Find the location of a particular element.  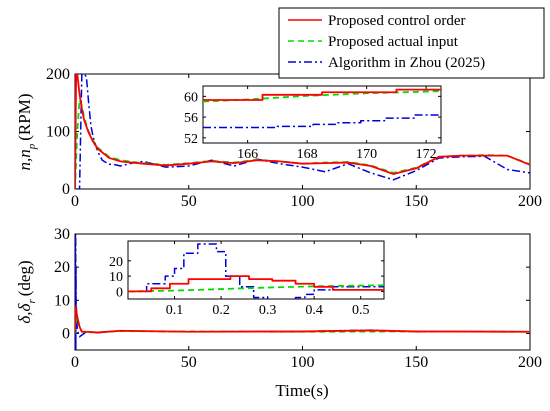

bottom-xtick-label: 0 is located at coordinates (75, 362).